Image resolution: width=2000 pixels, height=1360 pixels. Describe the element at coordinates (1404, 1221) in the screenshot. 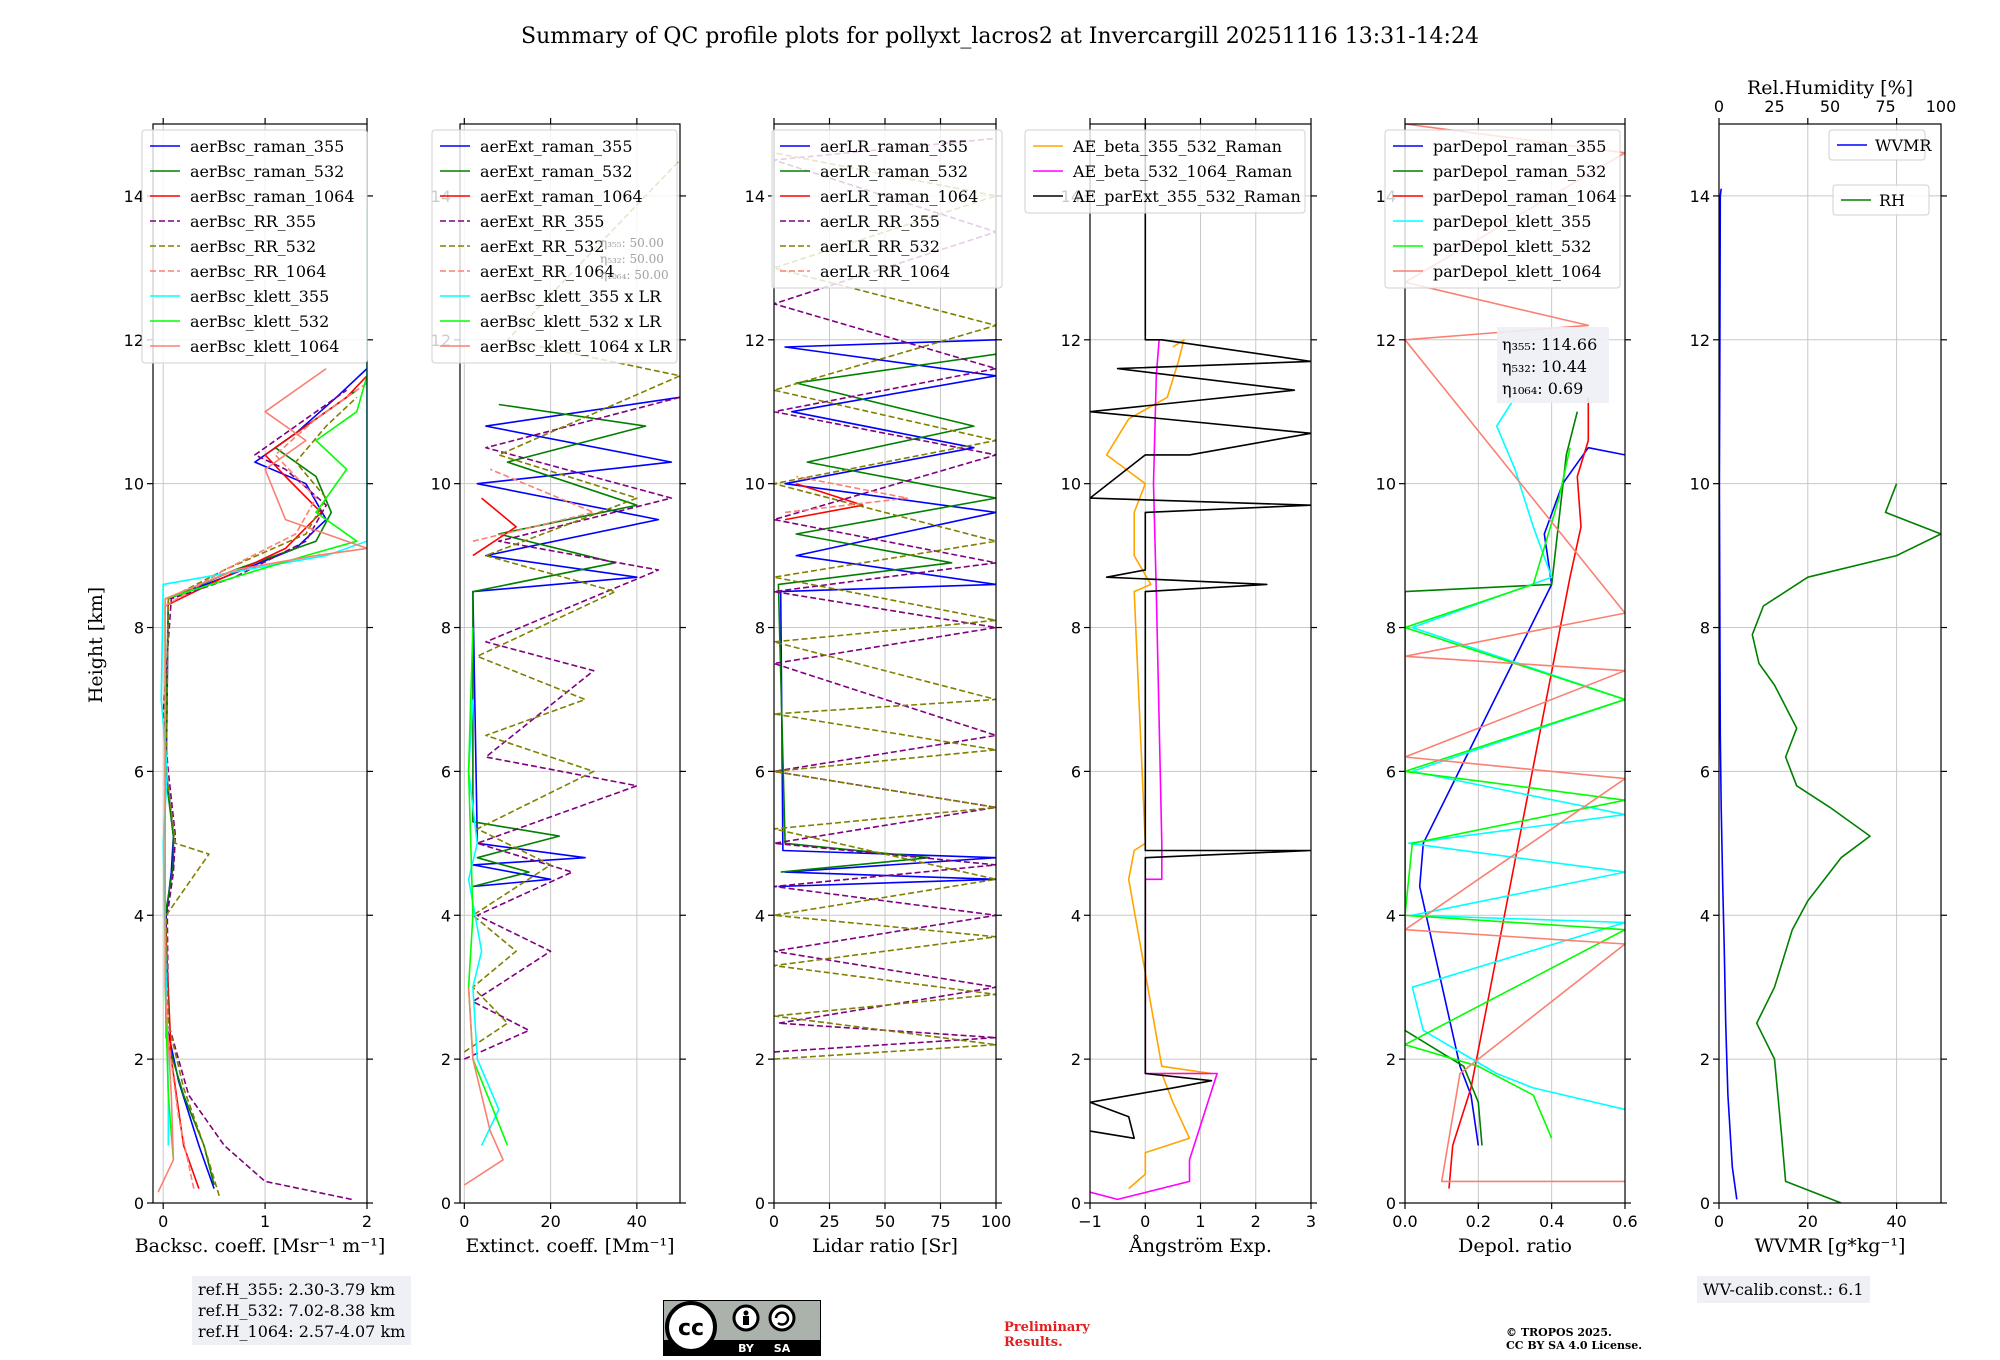

I see `x-tick-label: 0.0` at that location.